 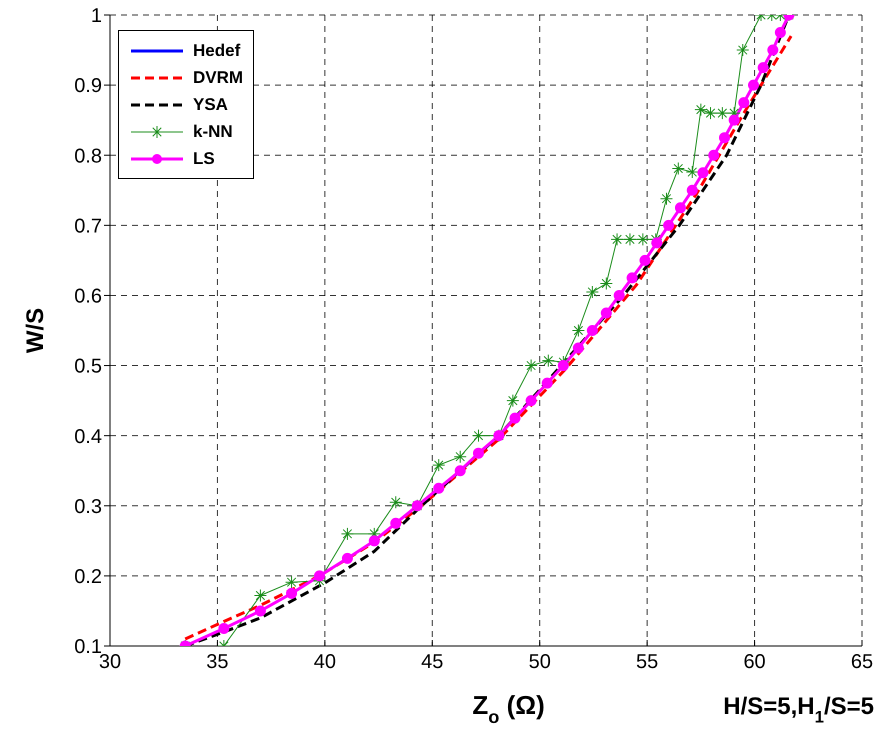 I want to click on y-tick-label: 0.2, so click(x=88, y=577).